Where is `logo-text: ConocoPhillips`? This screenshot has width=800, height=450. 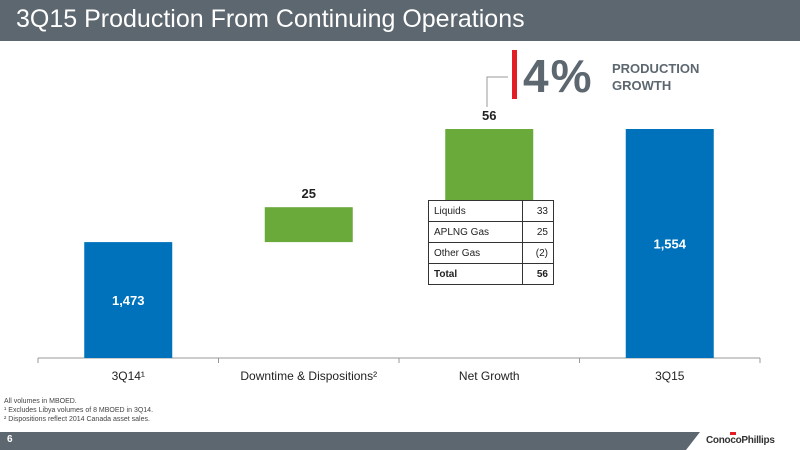
logo-text: ConocoPhillips is located at coordinates (740, 440).